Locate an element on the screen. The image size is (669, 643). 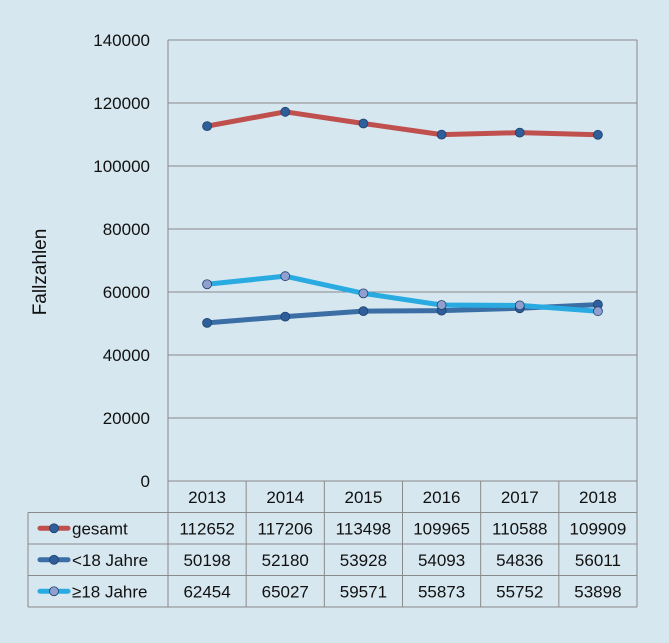
x-tick-label: 2018 is located at coordinates (598, 497).